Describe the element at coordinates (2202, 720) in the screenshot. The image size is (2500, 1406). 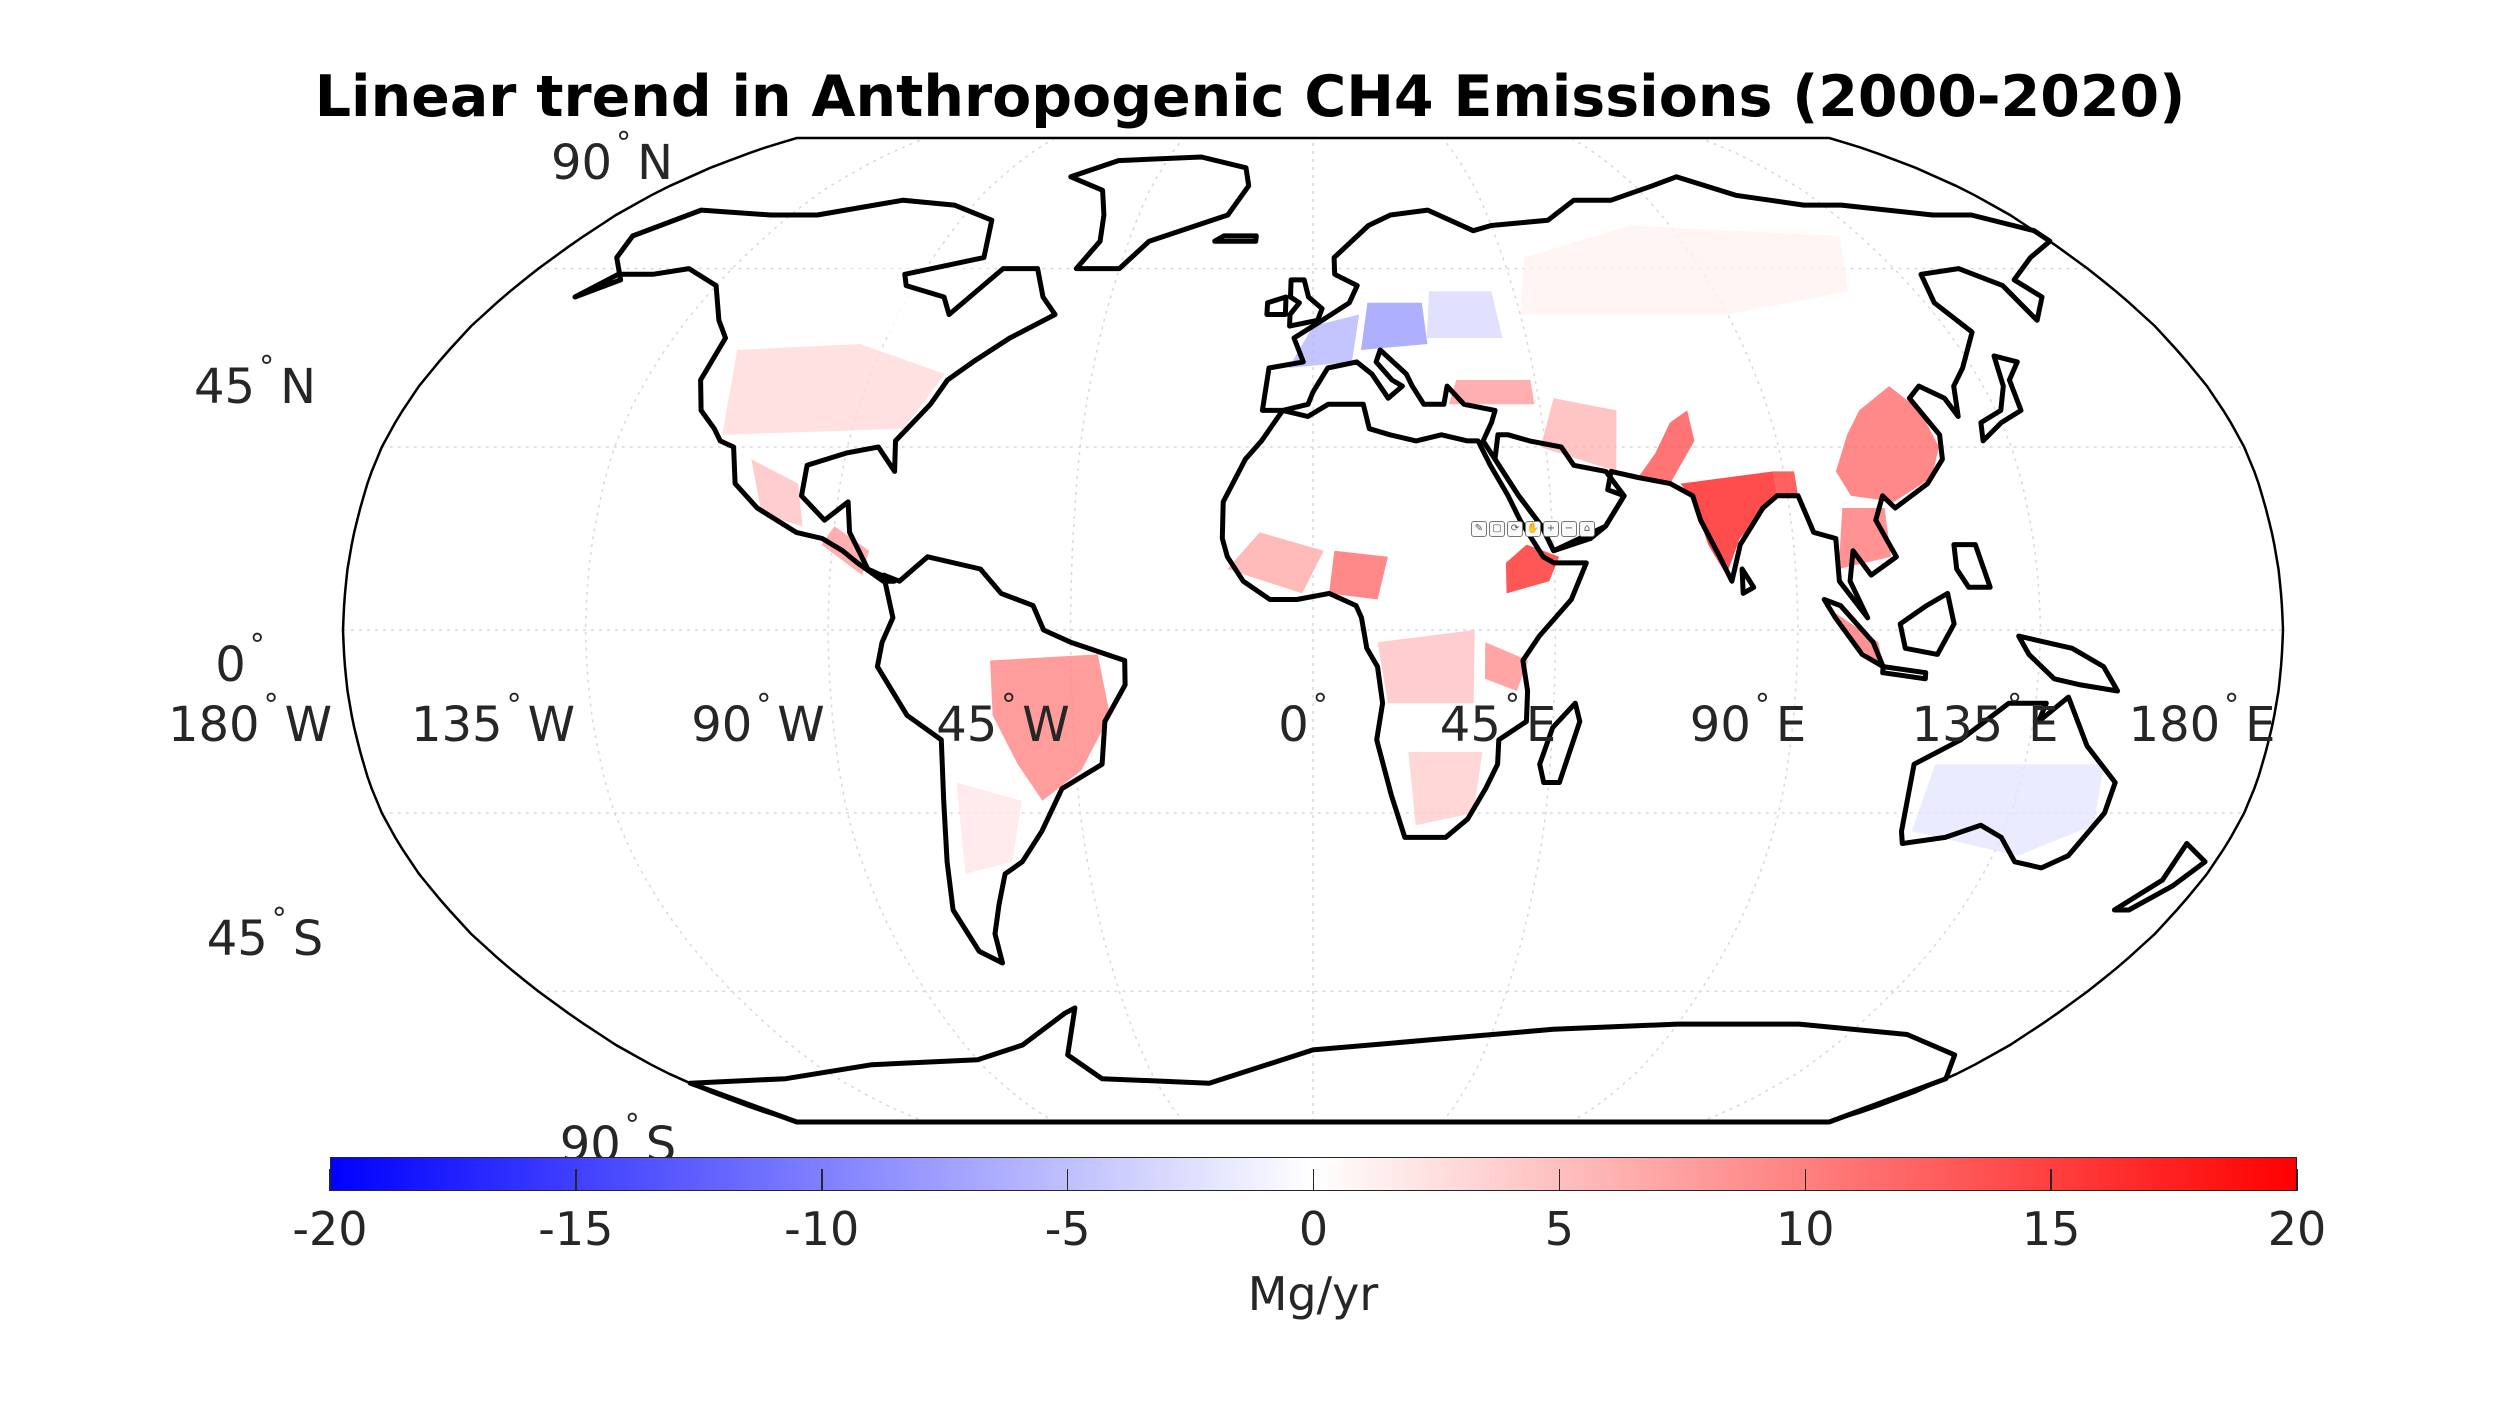
I see `longitude-label-8: 180 ° E` at that location.